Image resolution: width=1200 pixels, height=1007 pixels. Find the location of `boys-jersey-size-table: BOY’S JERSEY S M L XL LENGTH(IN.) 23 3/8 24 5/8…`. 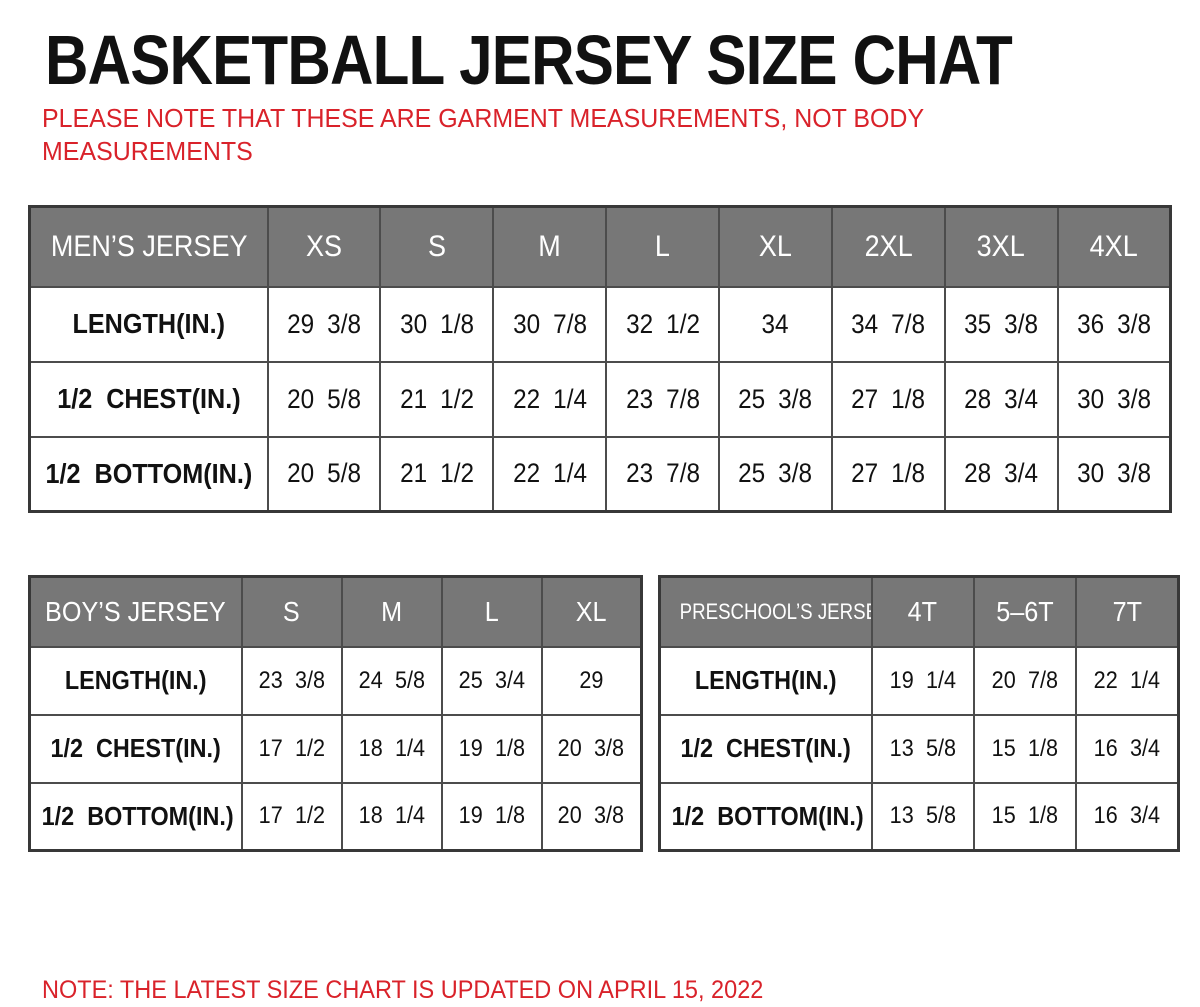

boys-jersey-size-table: BOY’S JERSEY S M L XL LENGTH(IN.) 23 3/8 24 5/8… is located at coordinates (335, 713).